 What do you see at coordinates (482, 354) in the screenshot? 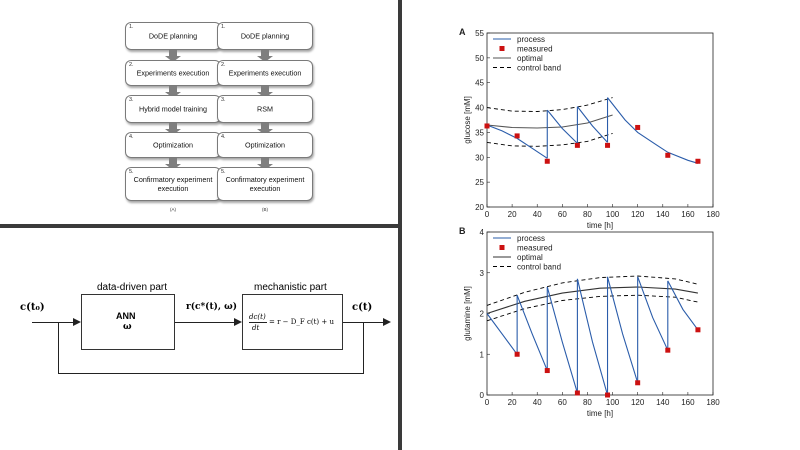
I see `y-tick-label: 1` at bounding box center [482, 354].